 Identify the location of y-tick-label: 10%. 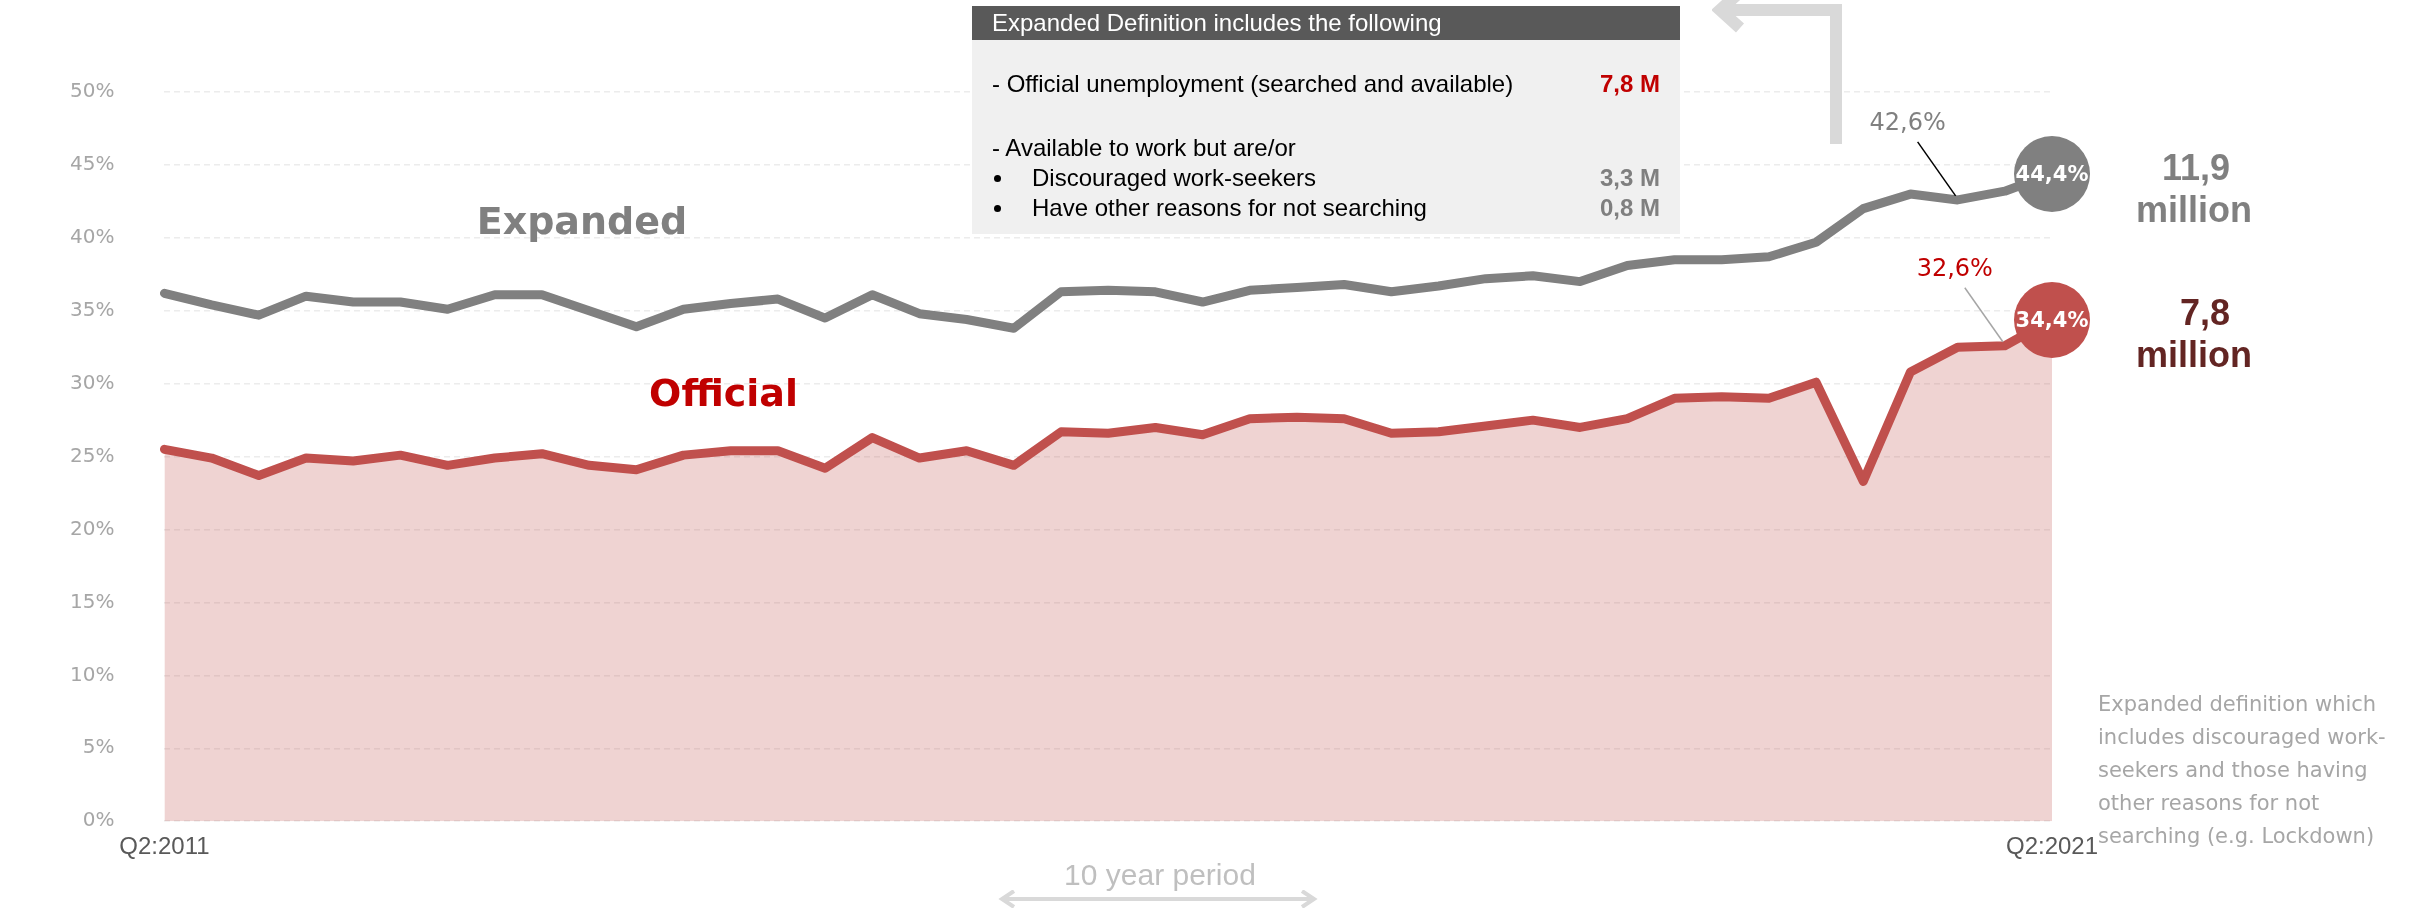
(92, 673).